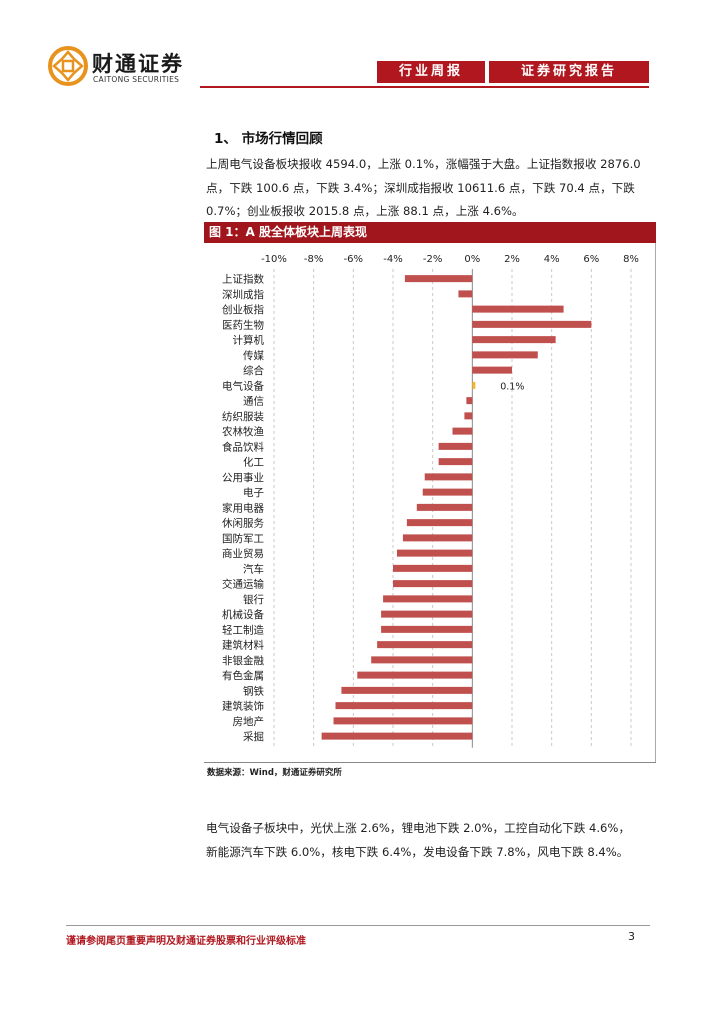  Describe the element at coordinates (253, 690) in the screenshot. I see `category-label: 钢铁` at that location.